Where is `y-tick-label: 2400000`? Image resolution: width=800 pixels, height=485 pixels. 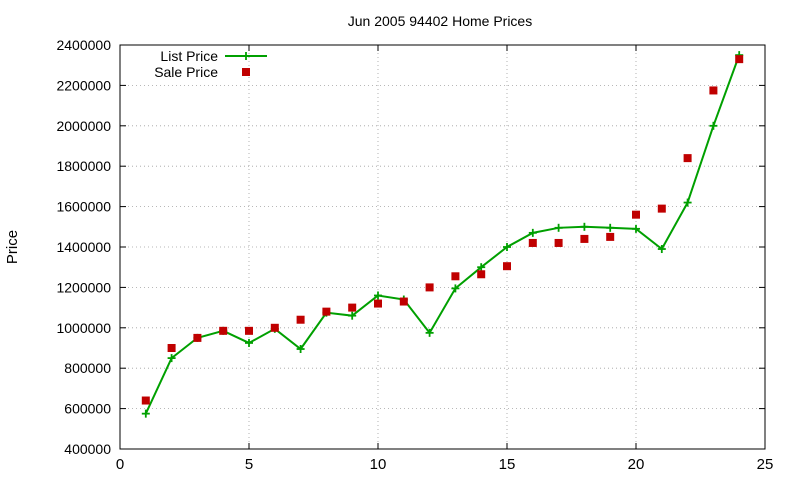
y-tick-label: 2400000 is located at coordinates (83, 45).